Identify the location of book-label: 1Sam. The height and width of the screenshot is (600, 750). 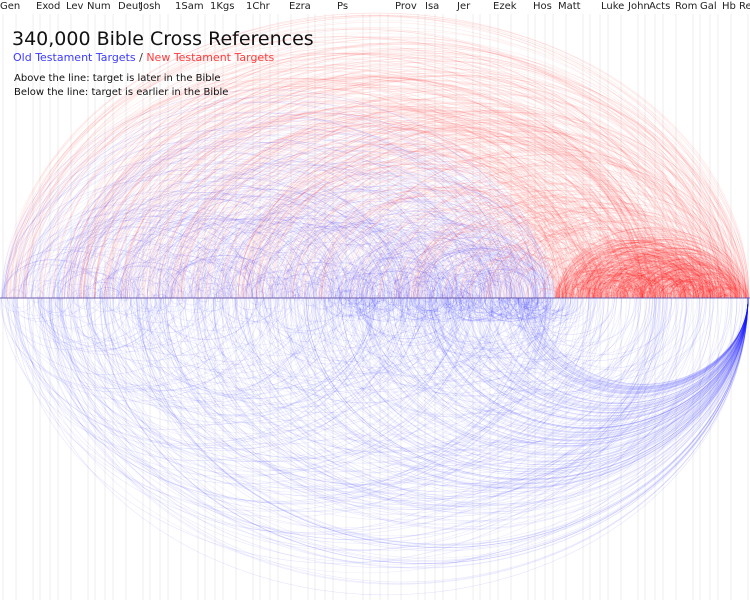
(189, 6).